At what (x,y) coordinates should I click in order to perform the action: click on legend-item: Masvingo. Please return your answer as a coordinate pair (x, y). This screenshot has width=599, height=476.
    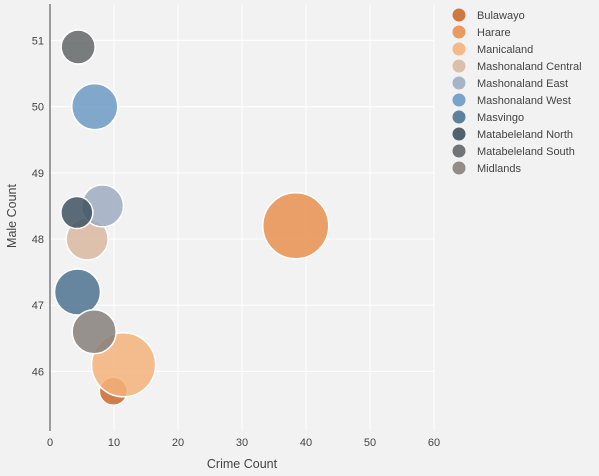
    Looking at the image, I should click on (488, 117).